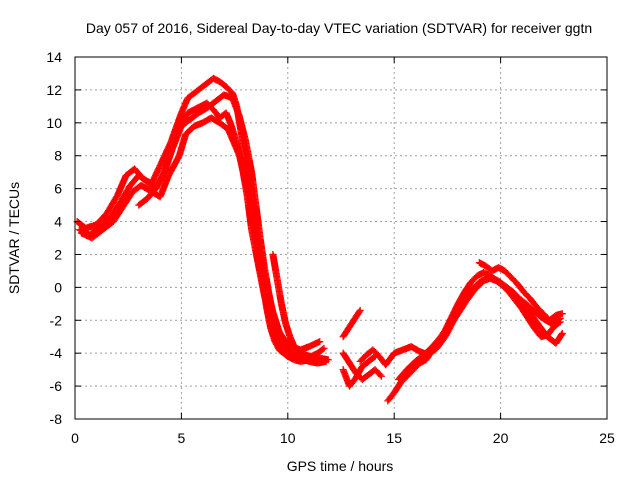 The width and height of the screenshot is (640, 485). I want to click on y-tick-label: 8, so click(58, 156).